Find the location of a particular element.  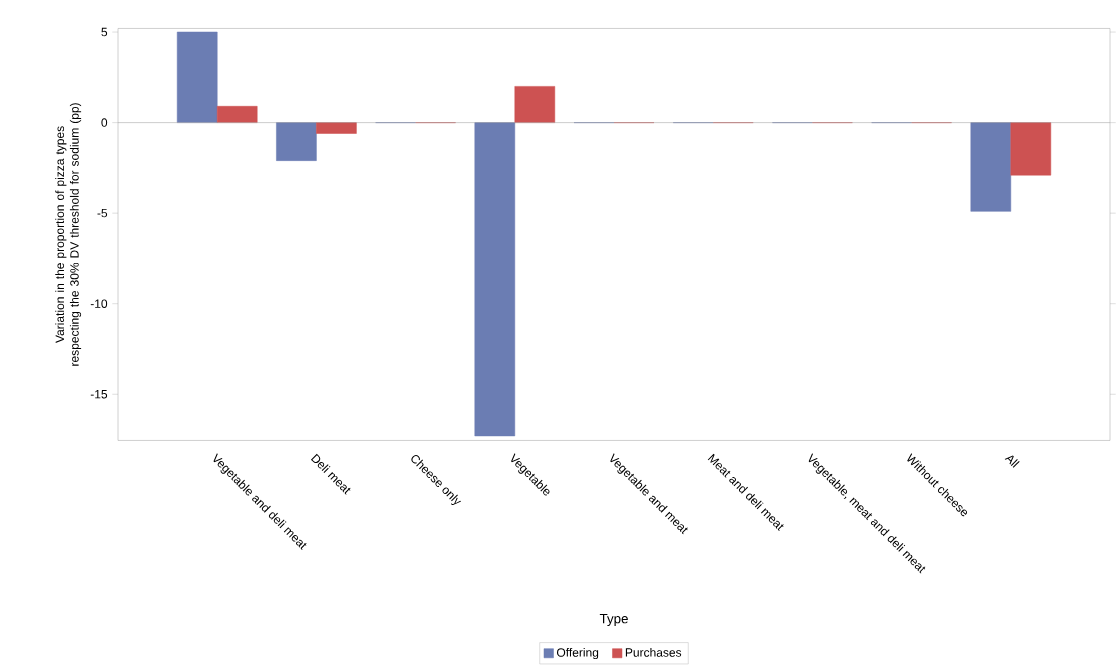

legend-label: Offering is located at coordinates (577, 653).